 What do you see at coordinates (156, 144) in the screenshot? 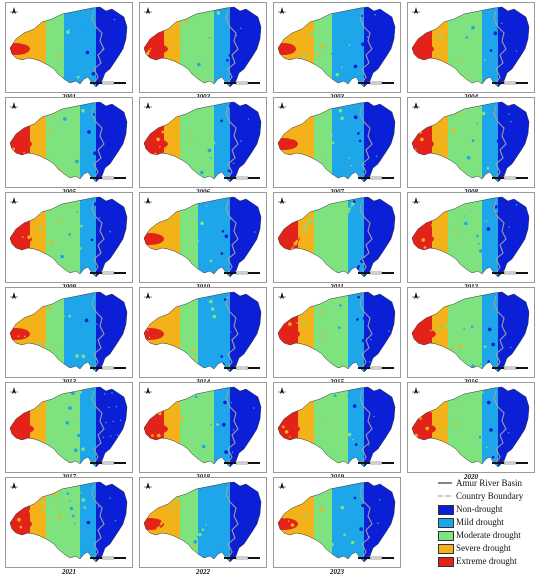
I see `extreme-drought-patch` at bounding box center [156, 144].